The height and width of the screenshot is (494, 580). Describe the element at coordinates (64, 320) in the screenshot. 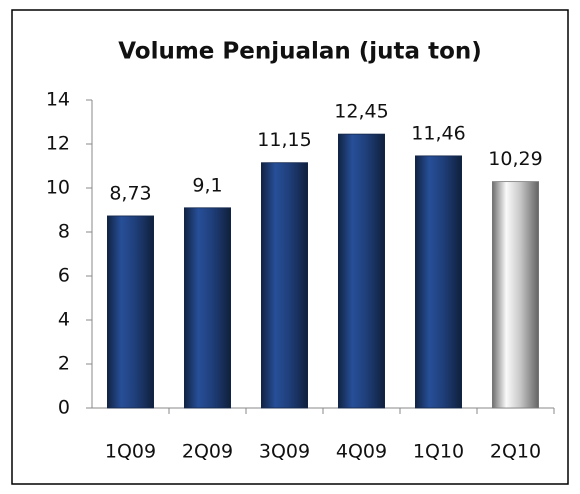

I see `y-tick-label: 4` at that location.